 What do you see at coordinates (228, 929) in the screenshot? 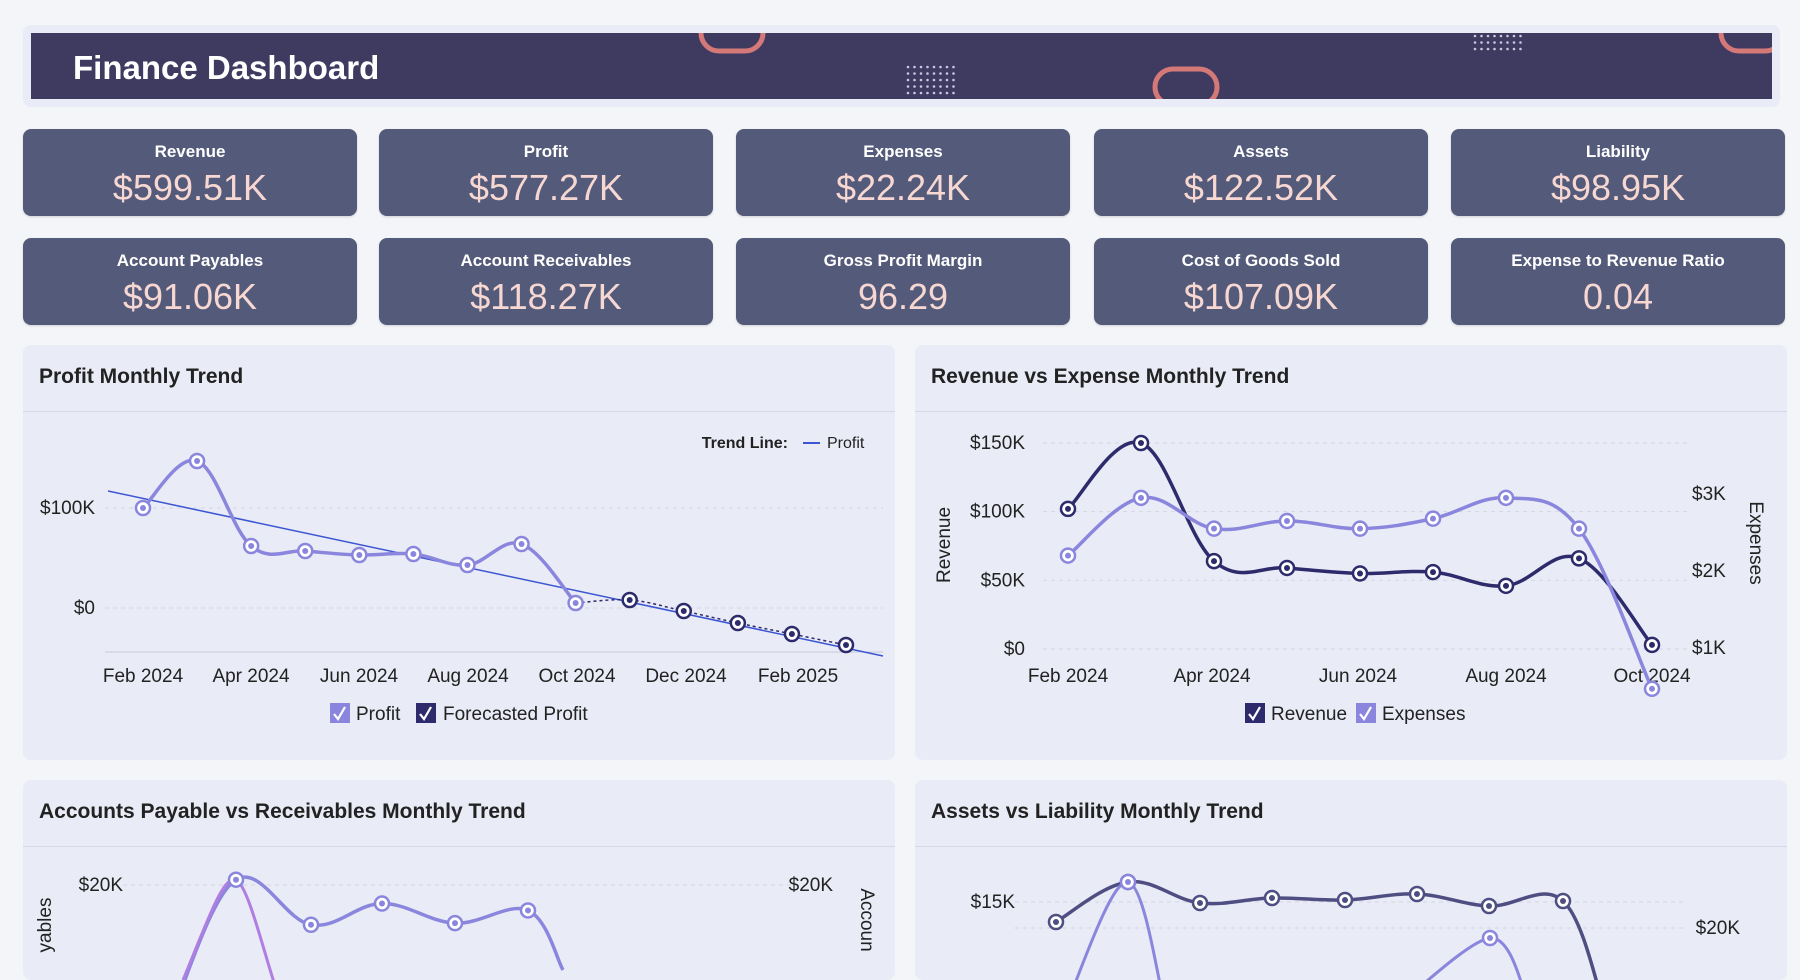
I see `series-line-pink` at bounding box center [228, 929].